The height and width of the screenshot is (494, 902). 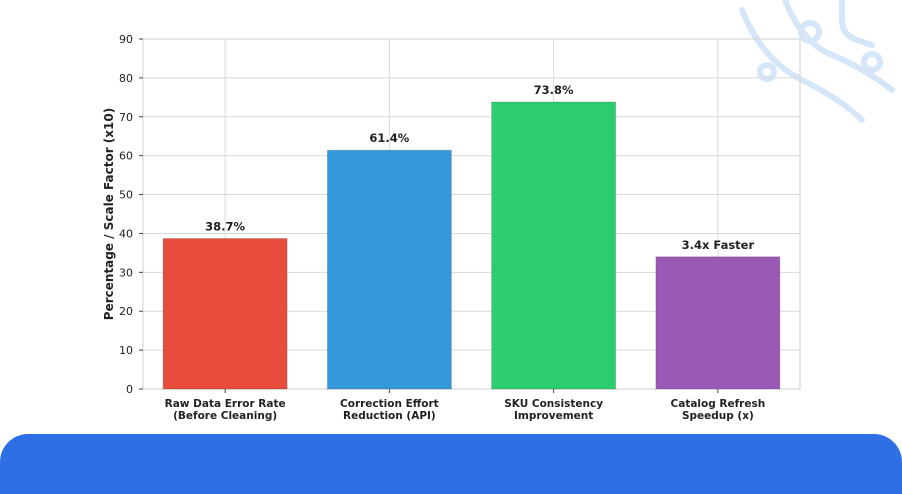 I want to click on y-tick-label: 70, so click(x=126, y=117).